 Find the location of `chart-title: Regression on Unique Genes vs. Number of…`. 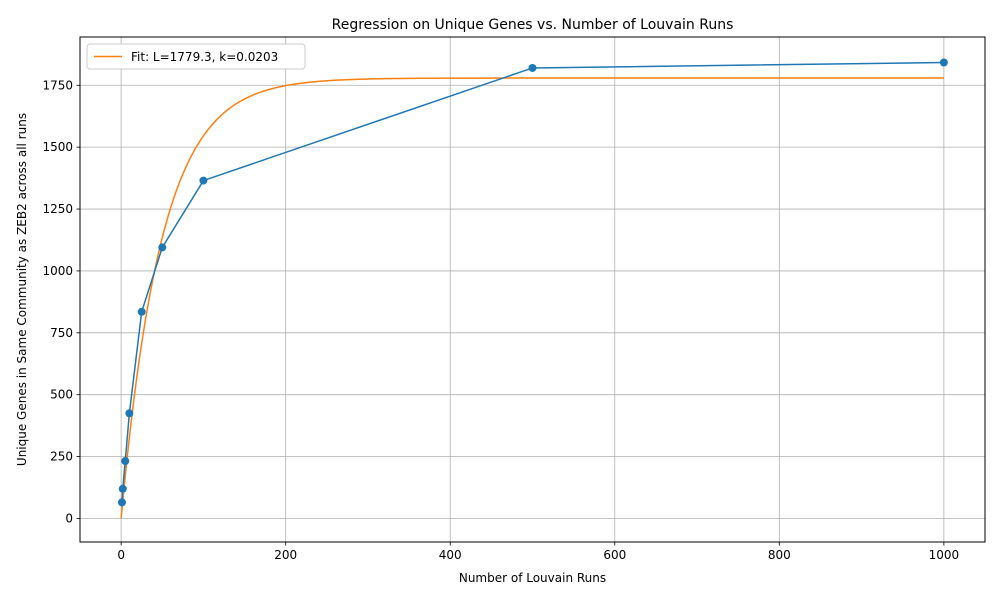

chart-title: Regression on Unique Genes vs. Number of… is located at coordinates (533, 25).